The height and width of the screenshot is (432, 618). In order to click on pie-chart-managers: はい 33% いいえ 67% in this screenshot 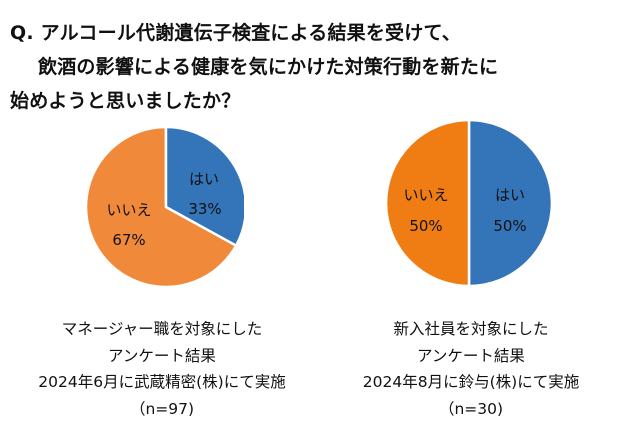, I will do `click(164, 207)`.